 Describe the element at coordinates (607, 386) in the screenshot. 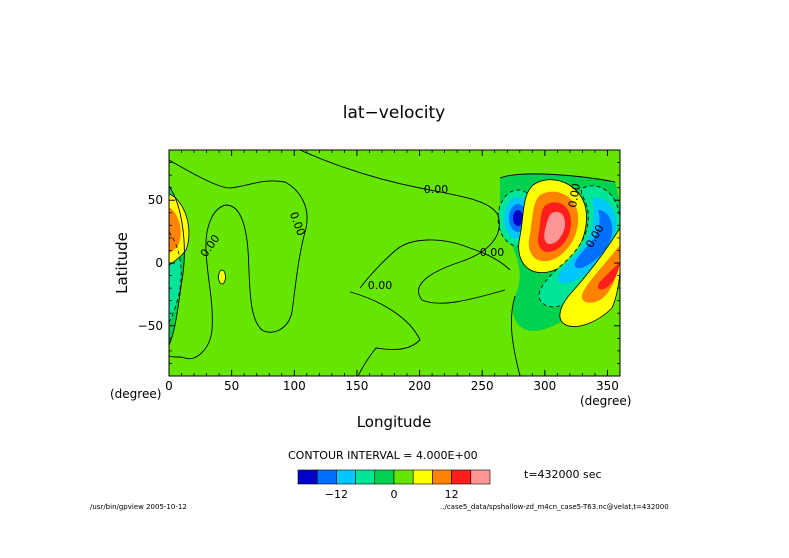

I see `x-tick-label: 350` at that location.